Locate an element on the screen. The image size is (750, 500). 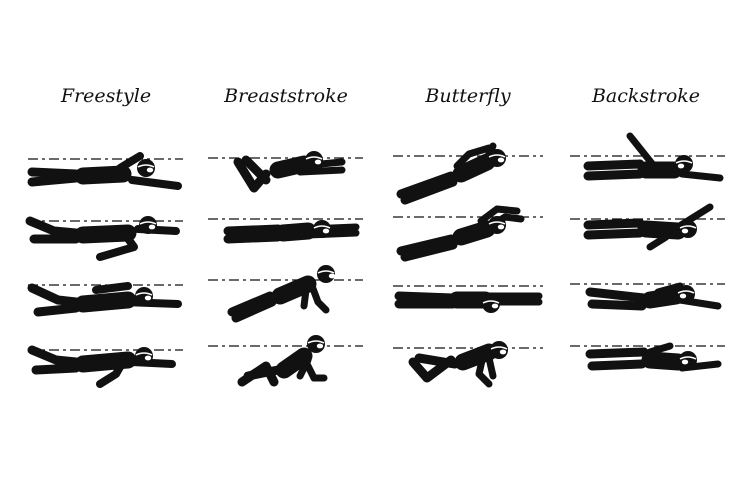
title-freestyle: Freestyle is located at coordinates (105, 96).